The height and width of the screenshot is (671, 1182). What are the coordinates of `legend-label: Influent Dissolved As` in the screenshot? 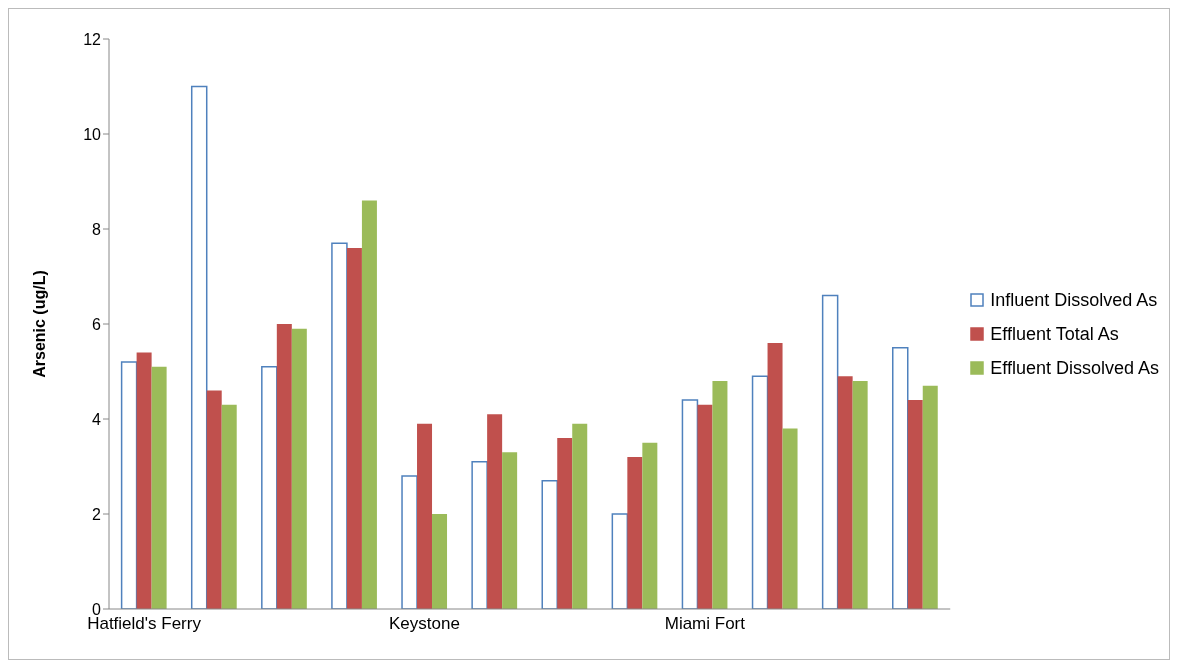 It's located at (1074, 300).